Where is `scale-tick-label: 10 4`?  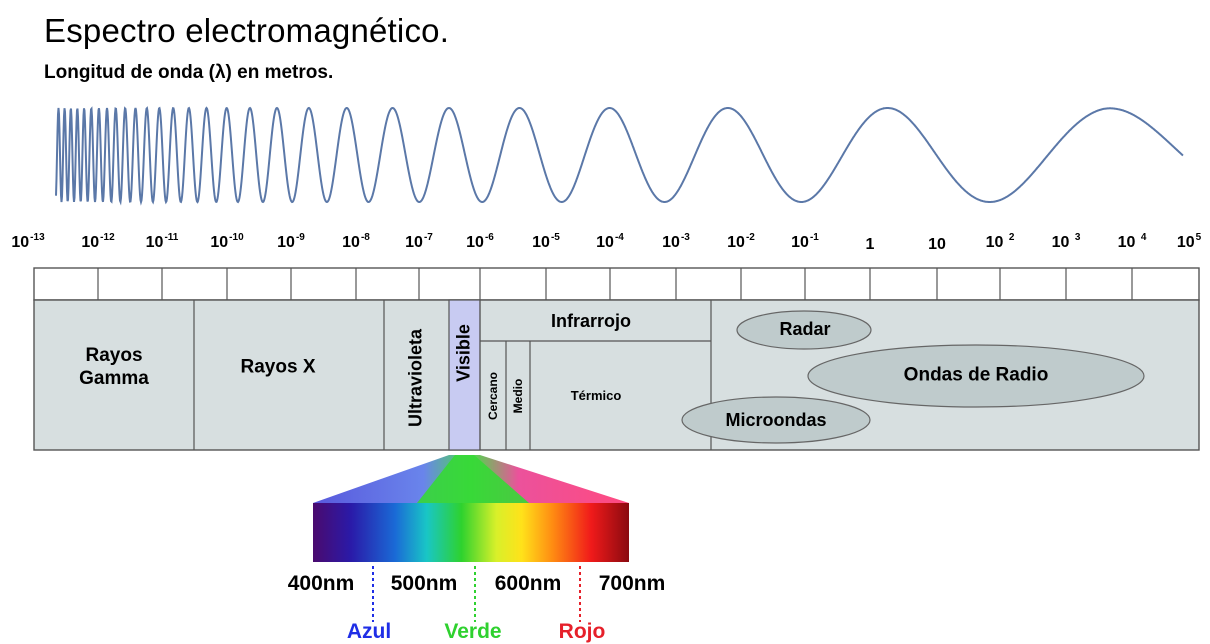
scale-tick-label: 10 4 is located at coordinates (1132, 241).